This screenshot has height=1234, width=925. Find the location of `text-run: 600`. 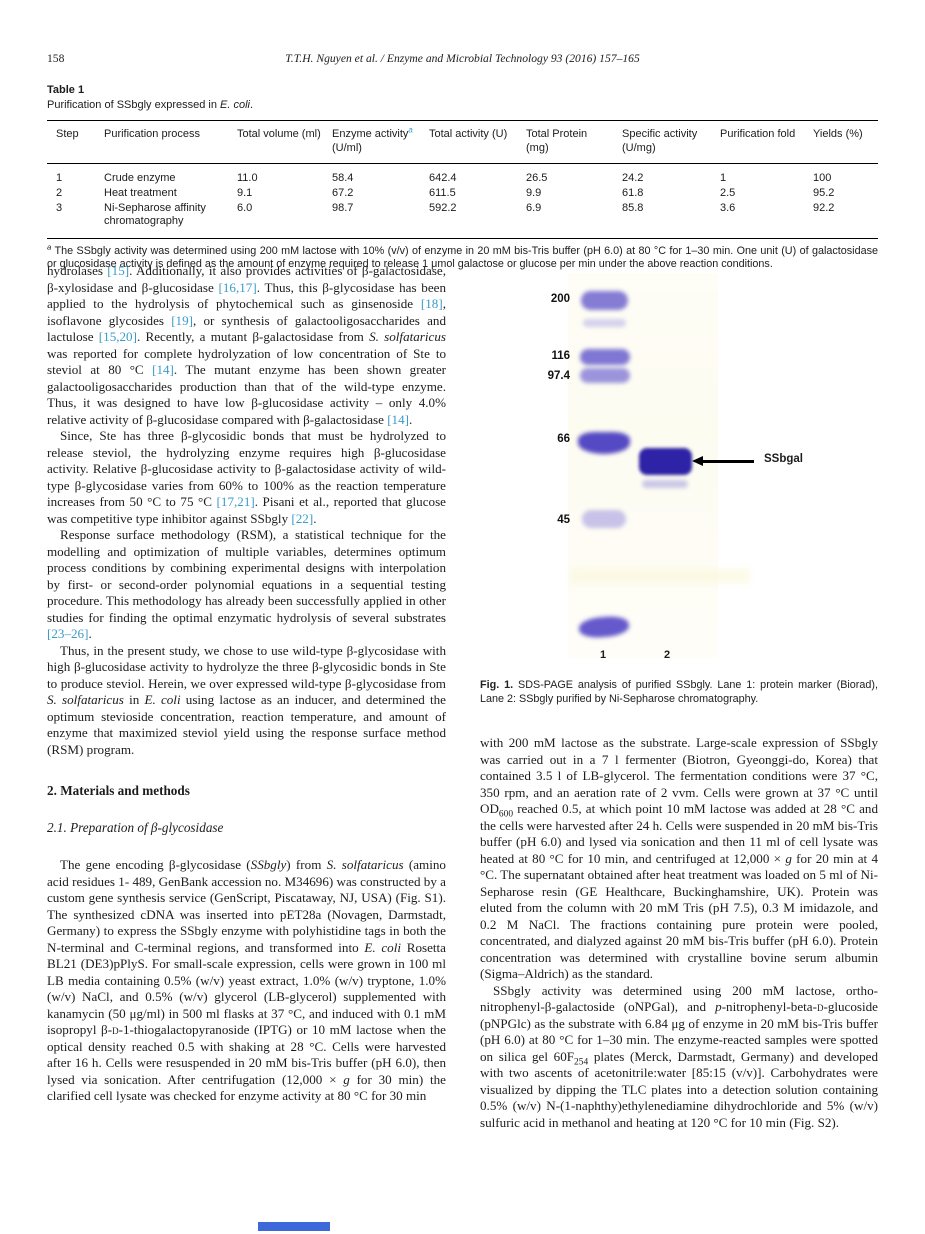

text-run: 600 is located at coordinates (506, 814).